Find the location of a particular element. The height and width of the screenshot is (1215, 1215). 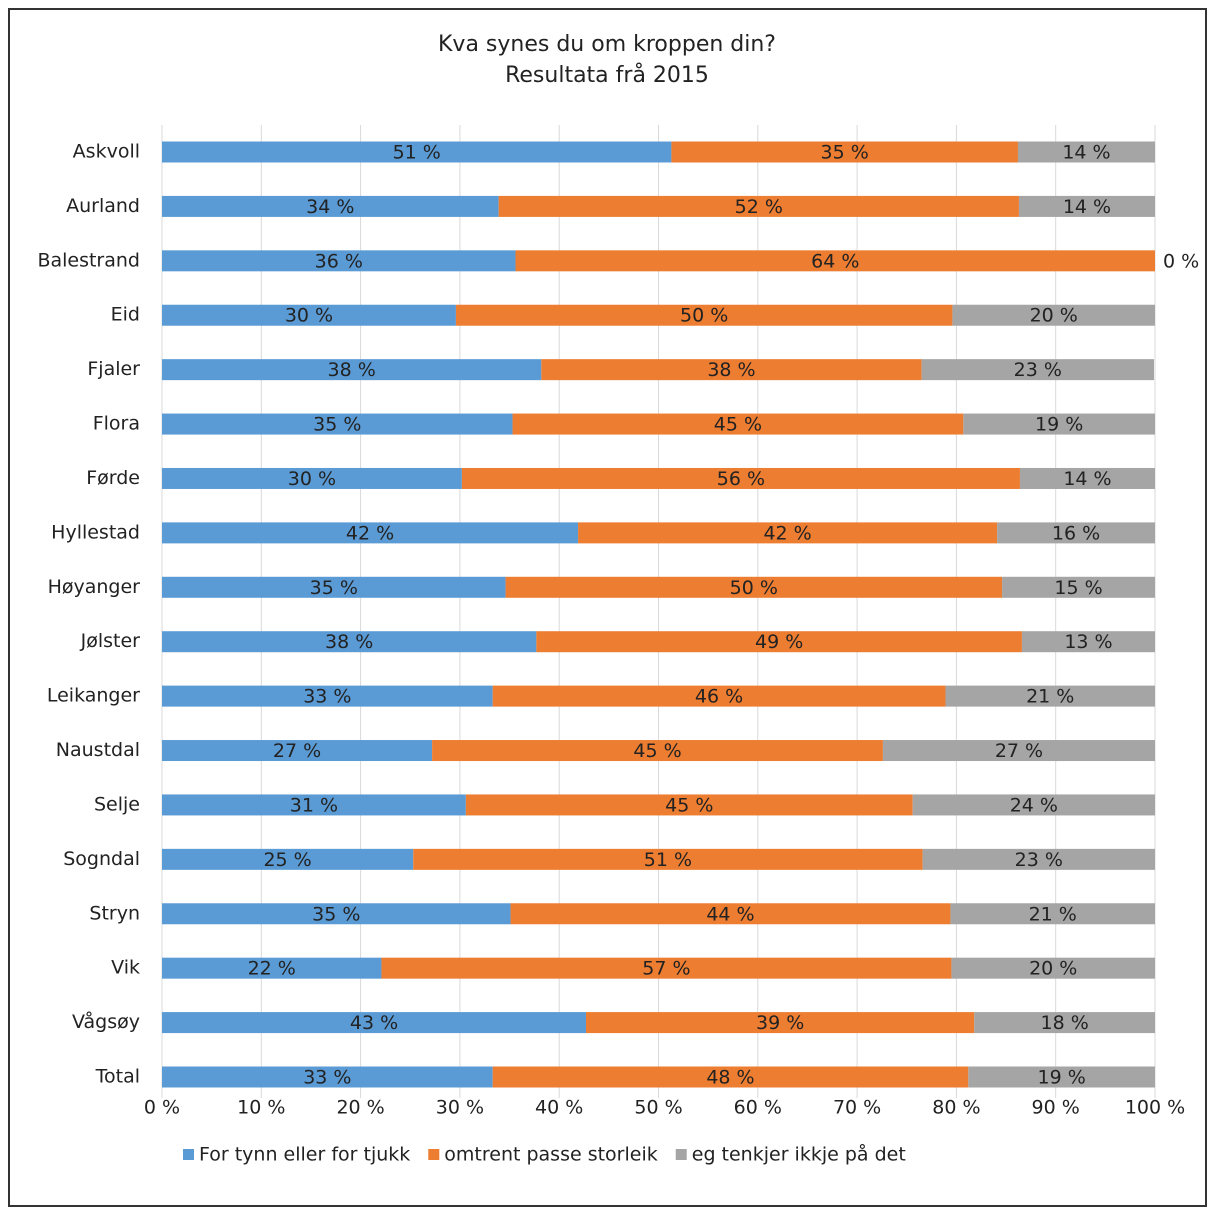

data-label: 24 % is located at coordinates (1034, 805).